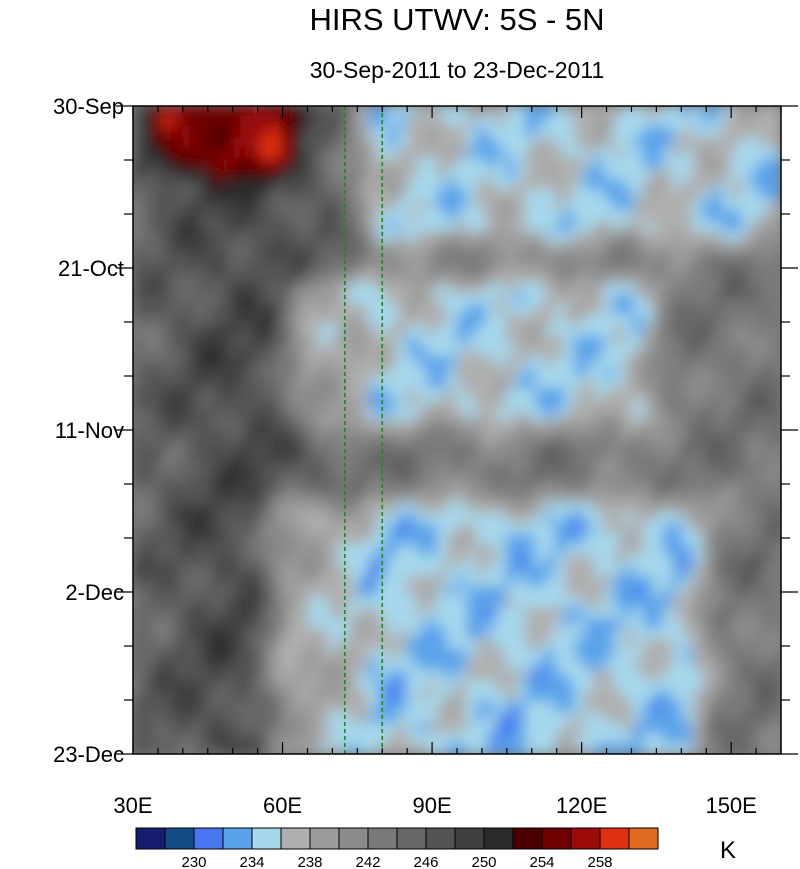 The image size is (800, 869). Describe the element at coordinates (364, 430) in the screenshot. I see `reference-lines` at that location.